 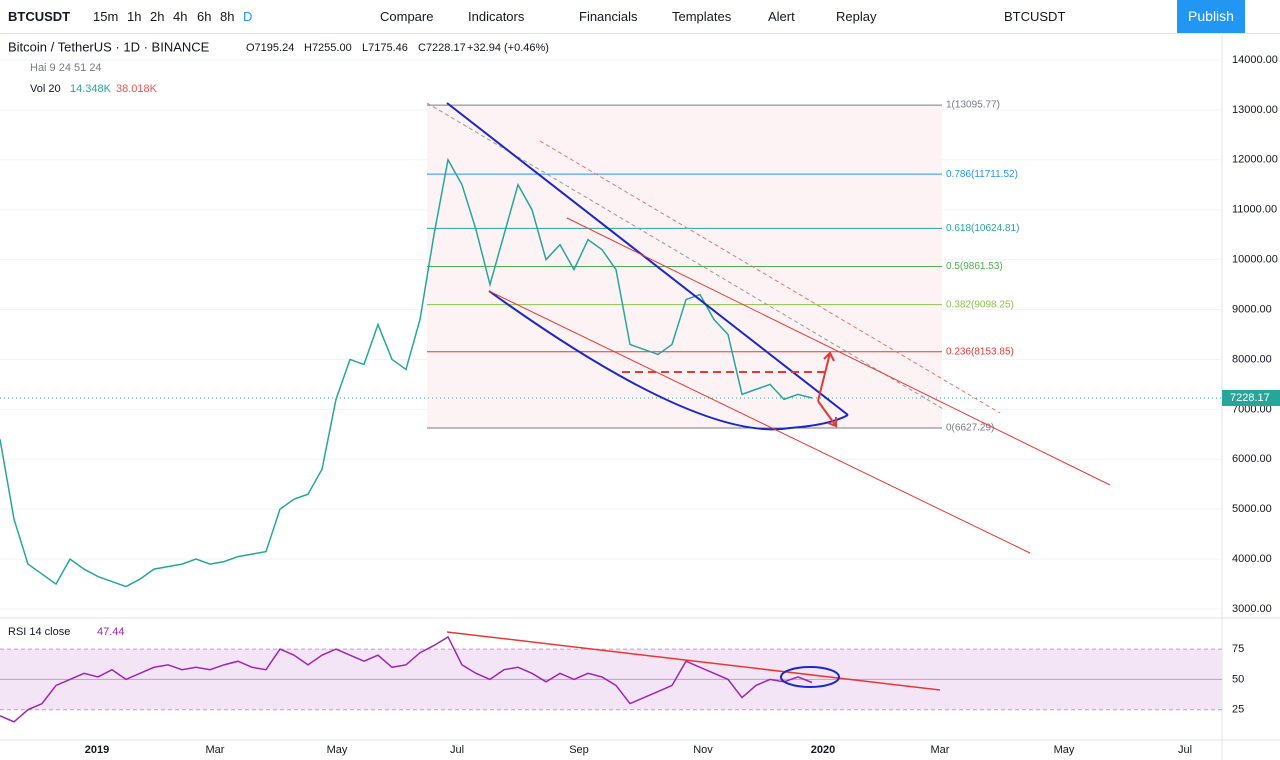 I want to click on x-tick-label: Nov, so click(x=703, y=750).